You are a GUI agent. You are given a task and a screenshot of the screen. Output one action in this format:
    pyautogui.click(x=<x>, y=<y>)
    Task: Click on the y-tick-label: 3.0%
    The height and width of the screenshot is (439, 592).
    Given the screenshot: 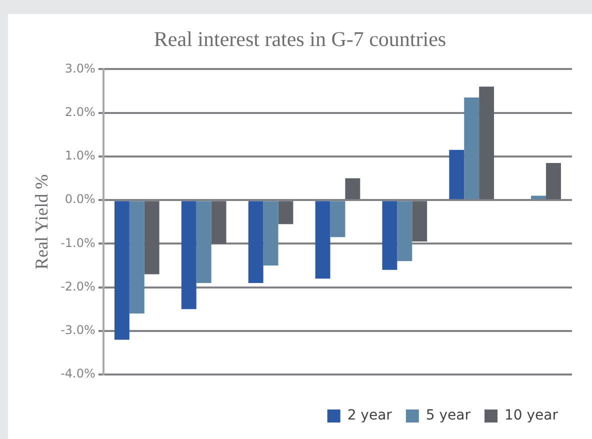 What is the action you would take?
    pyautogui.click(x=80, y=68)
    